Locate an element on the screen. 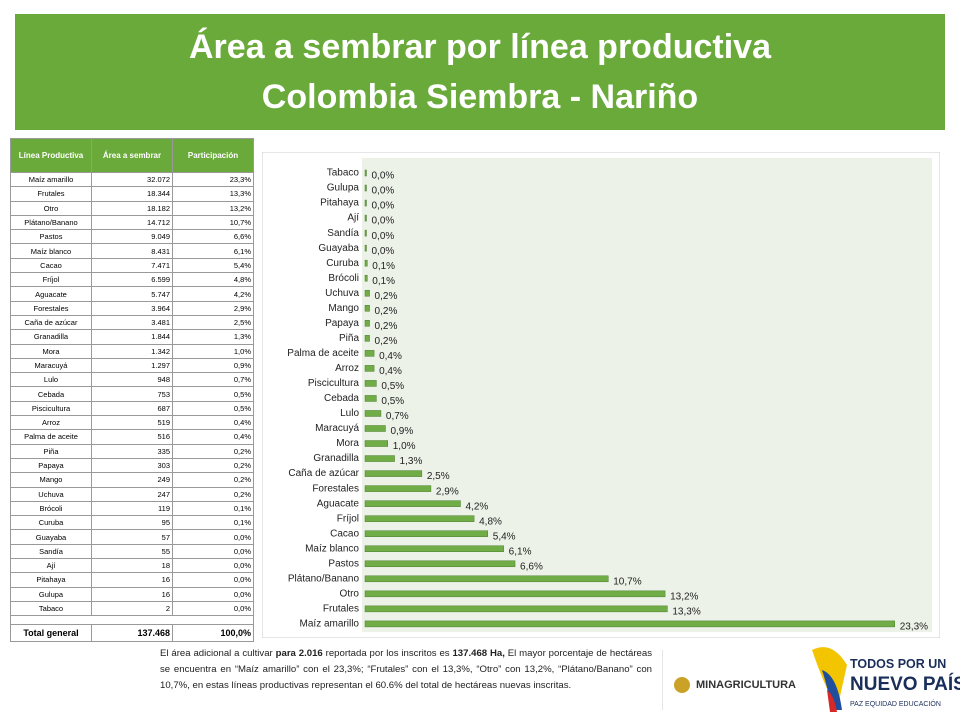 Image resolution: width=960 pixels, height=720 pixels. table-cell: Gulupa is located at coordinates (51, 594).